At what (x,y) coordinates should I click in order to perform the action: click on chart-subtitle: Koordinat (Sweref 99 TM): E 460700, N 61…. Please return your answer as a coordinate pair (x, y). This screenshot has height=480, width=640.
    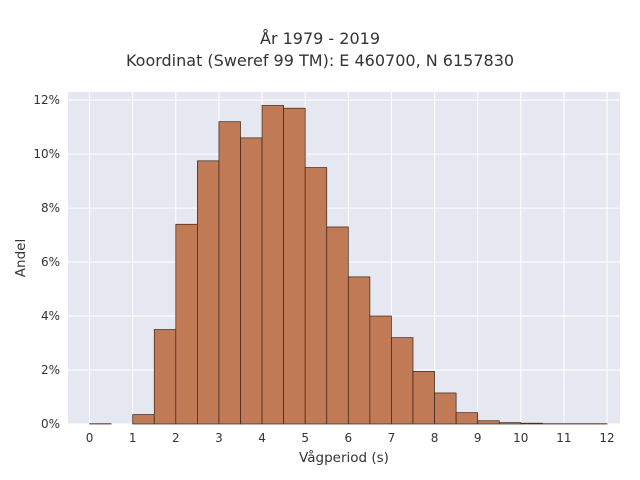
    Looking at the image, I should click on (320, 60).